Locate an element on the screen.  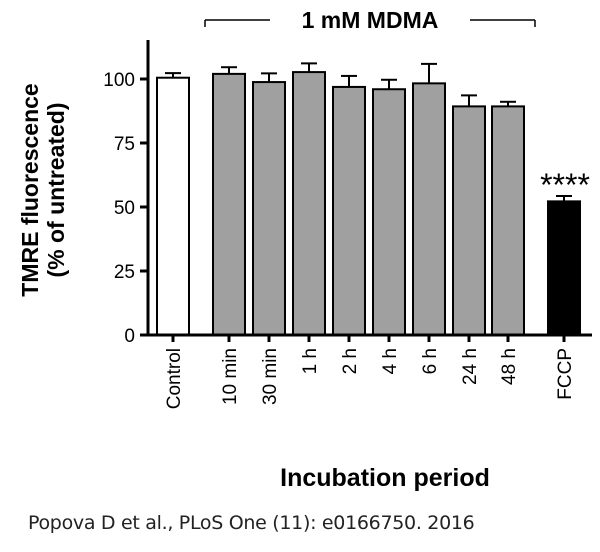
y-axis-label-line2: (% of untreated) is located at coordinates (56, 189).